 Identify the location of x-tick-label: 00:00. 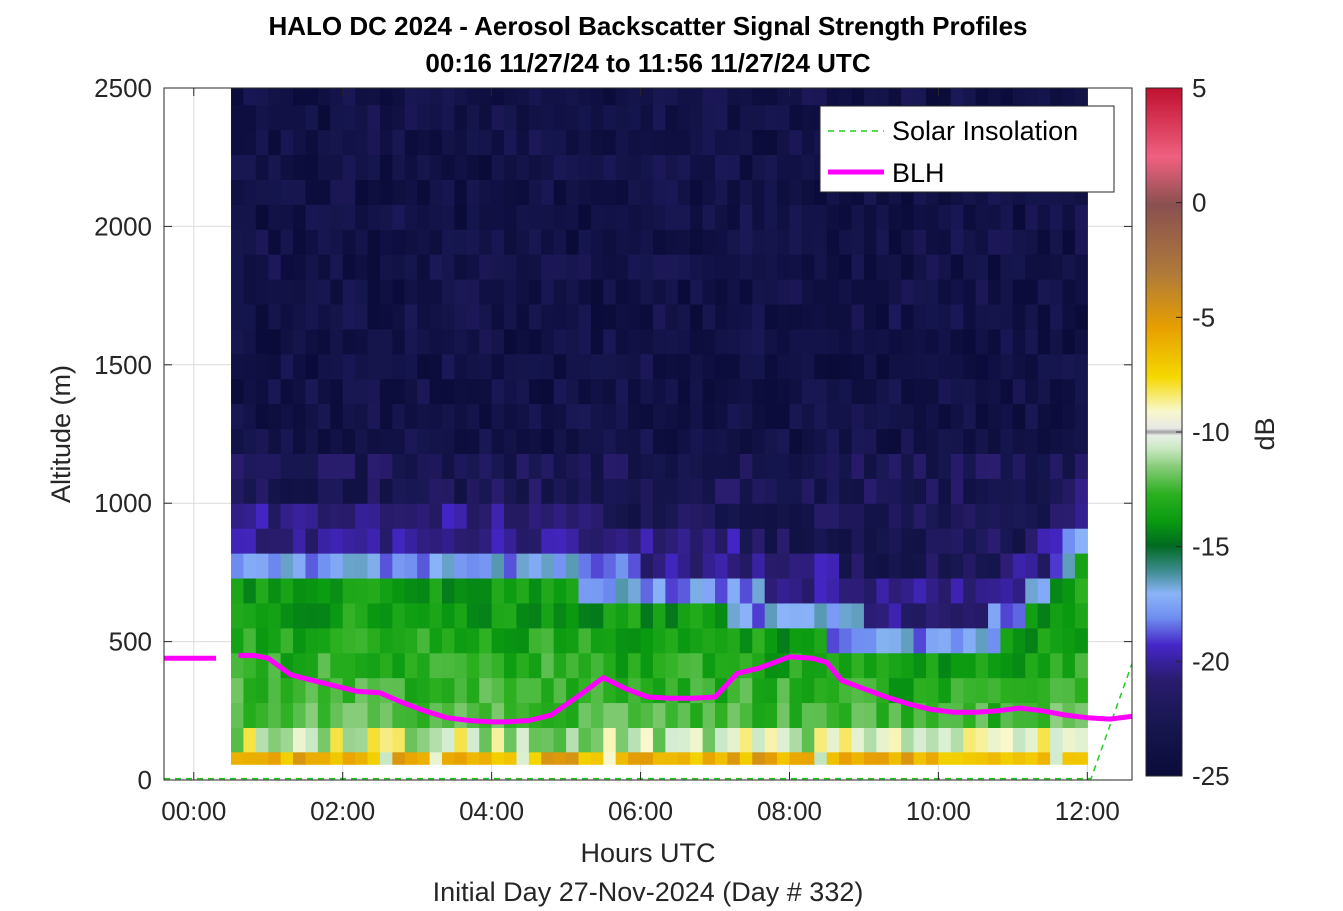
(193, 811).